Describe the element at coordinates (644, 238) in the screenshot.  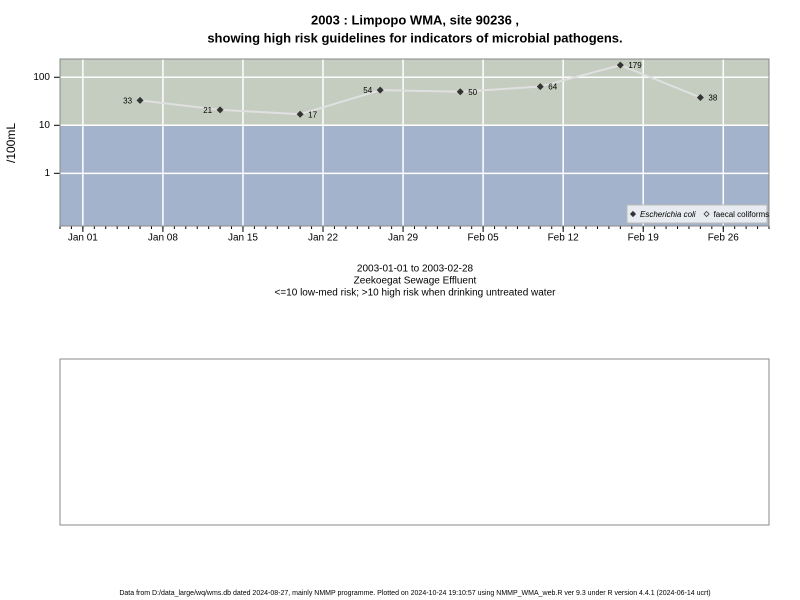
I see `x-tick-label: Feb 19` at that location.